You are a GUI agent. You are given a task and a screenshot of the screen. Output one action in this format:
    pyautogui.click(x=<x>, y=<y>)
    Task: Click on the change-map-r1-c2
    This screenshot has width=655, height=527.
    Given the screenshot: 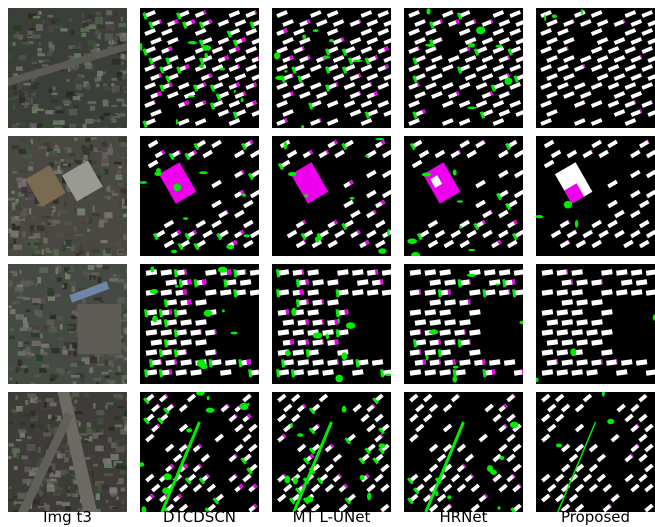 What is the action you would take?
    pyautogui.click(x=199, y=68)
    